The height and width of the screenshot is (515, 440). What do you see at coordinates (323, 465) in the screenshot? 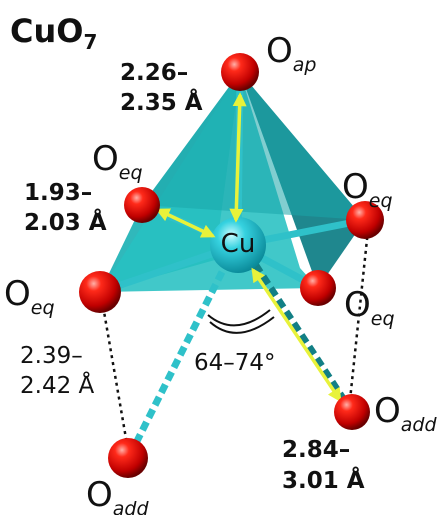
I see `distance-additional: 2.84– 3.01 Å` at bounding box center [323, 465].